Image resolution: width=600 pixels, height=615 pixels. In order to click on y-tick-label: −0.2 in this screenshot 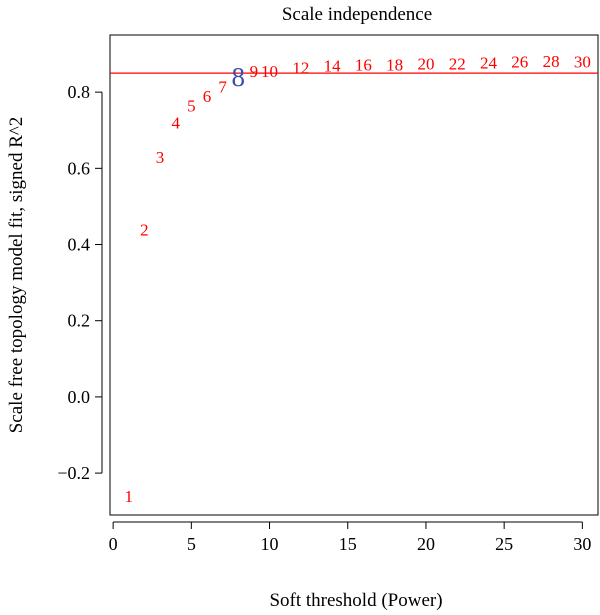, I will do `click(73, 473)`.